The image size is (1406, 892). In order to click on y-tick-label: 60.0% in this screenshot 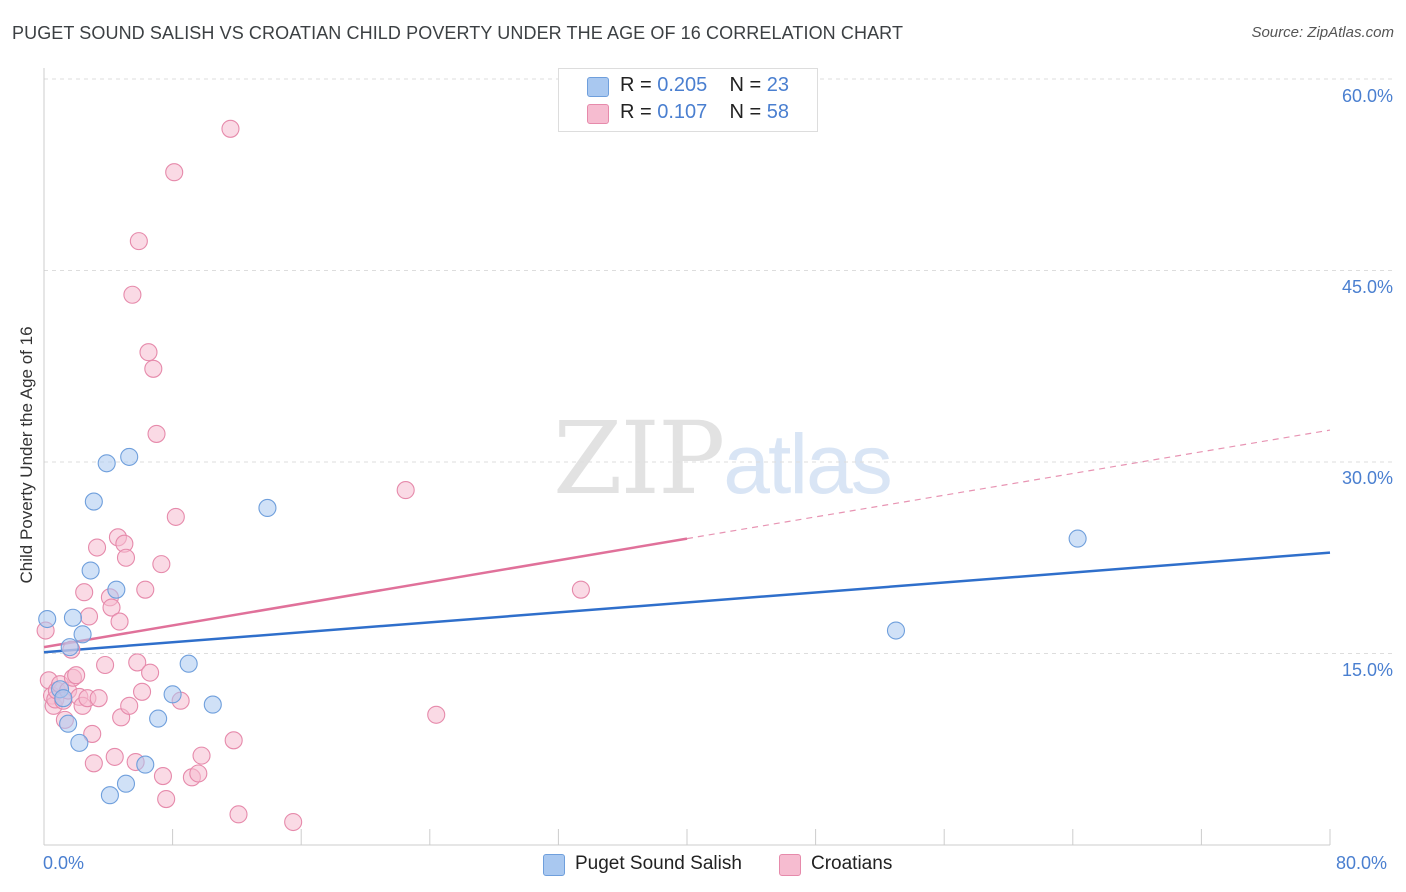, I will do `click(1367, 96)`.